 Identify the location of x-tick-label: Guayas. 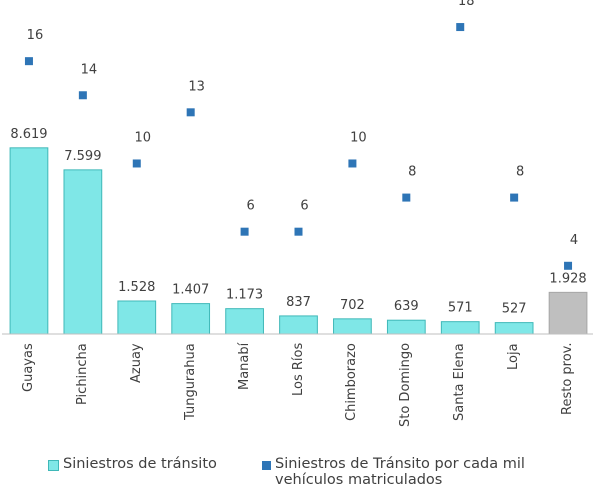
(28, 367).